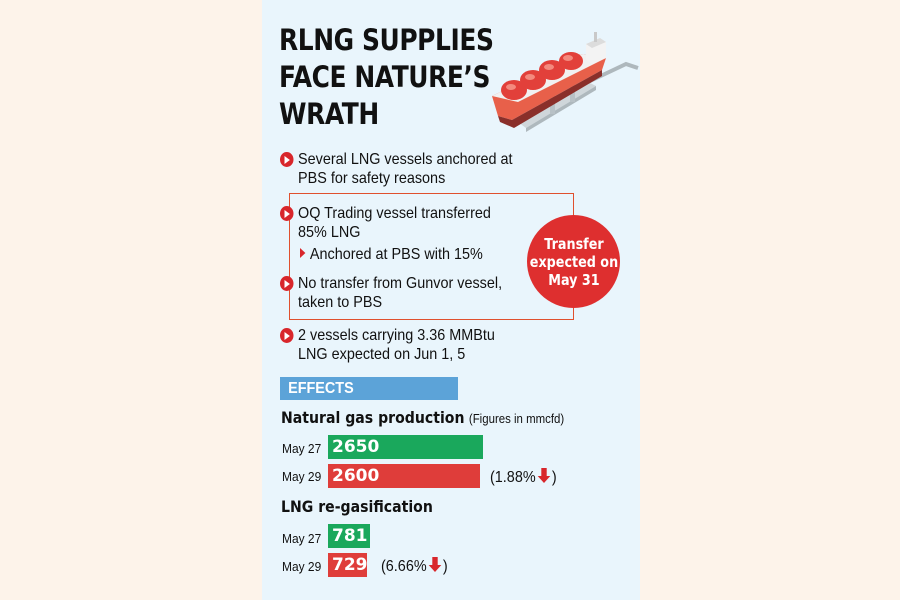  I want to click on bar: 2600, so click(404, 476).